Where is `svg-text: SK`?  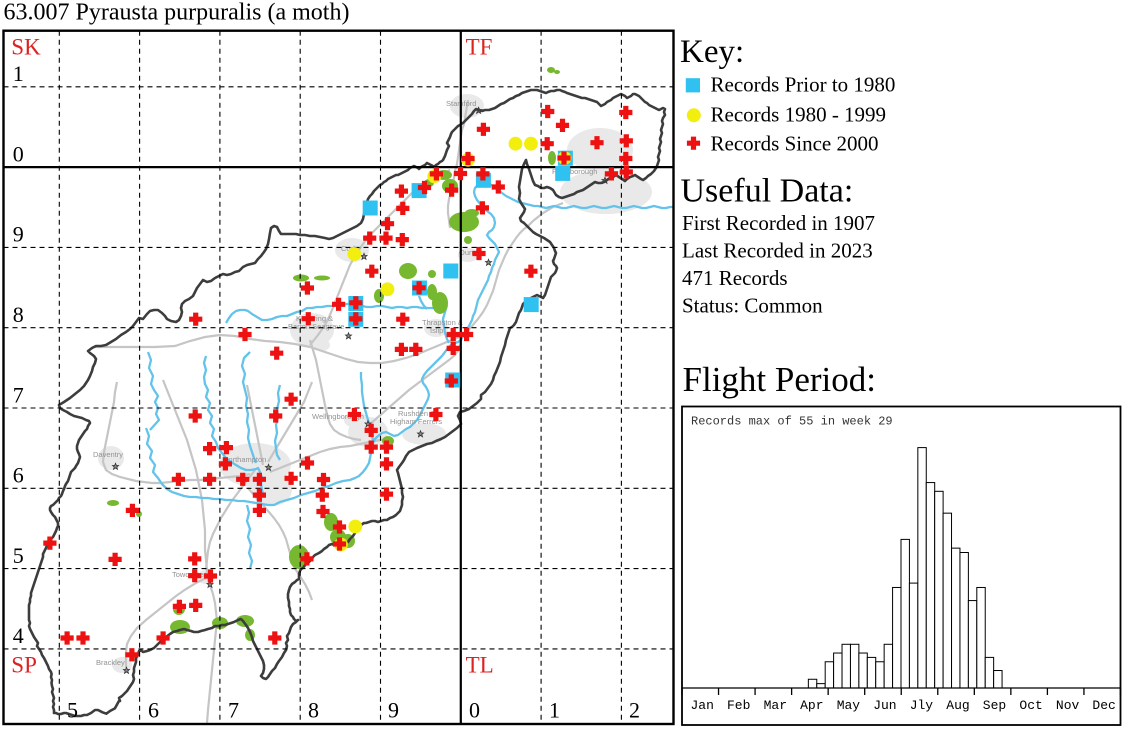 svg-text: SK is located at coordinates (26, 47).